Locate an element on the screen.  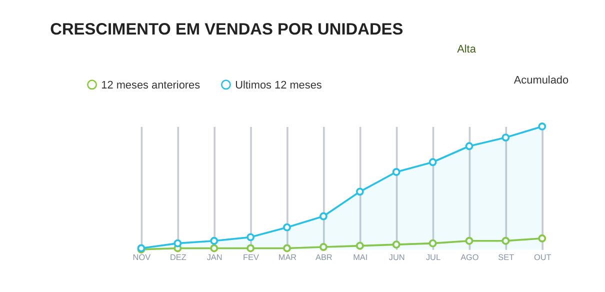
x-tick-label: JUN is located at coordinates (396, 257).